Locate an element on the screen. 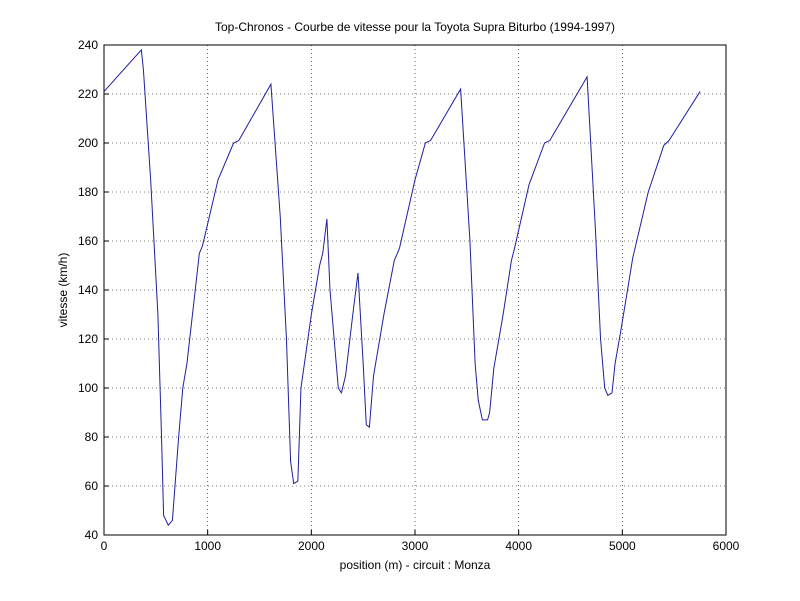 Image resolution: width=800 pixels, height=601 pixels. x-tick-label: 4000 is located at coordinates (518, 546).